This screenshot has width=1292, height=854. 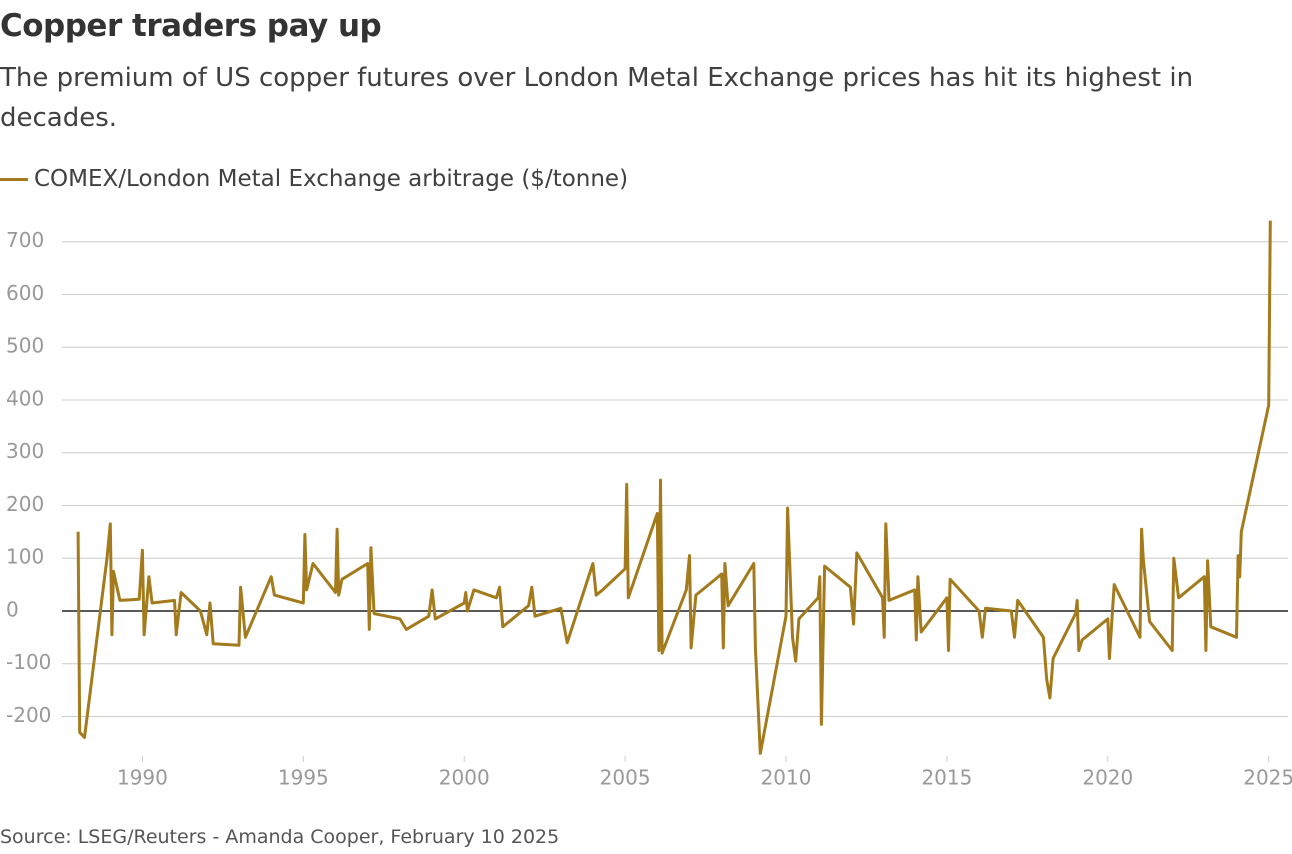 I want to click on x-tick-label: 1990, so click(x=142, y=778).